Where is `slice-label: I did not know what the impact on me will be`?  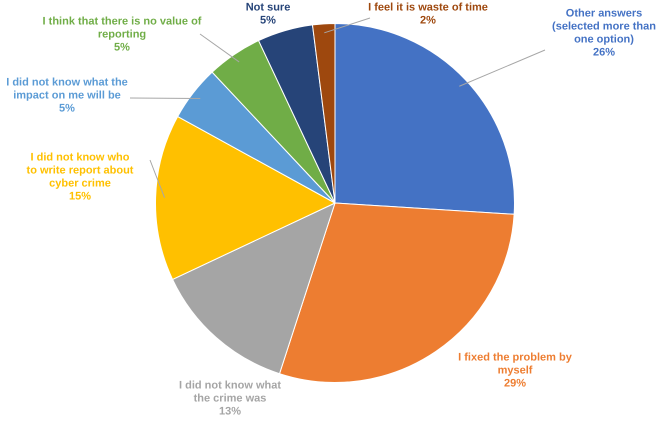 slice-label: I did not know what the impact on me will be is located at coordinates (67, 89).